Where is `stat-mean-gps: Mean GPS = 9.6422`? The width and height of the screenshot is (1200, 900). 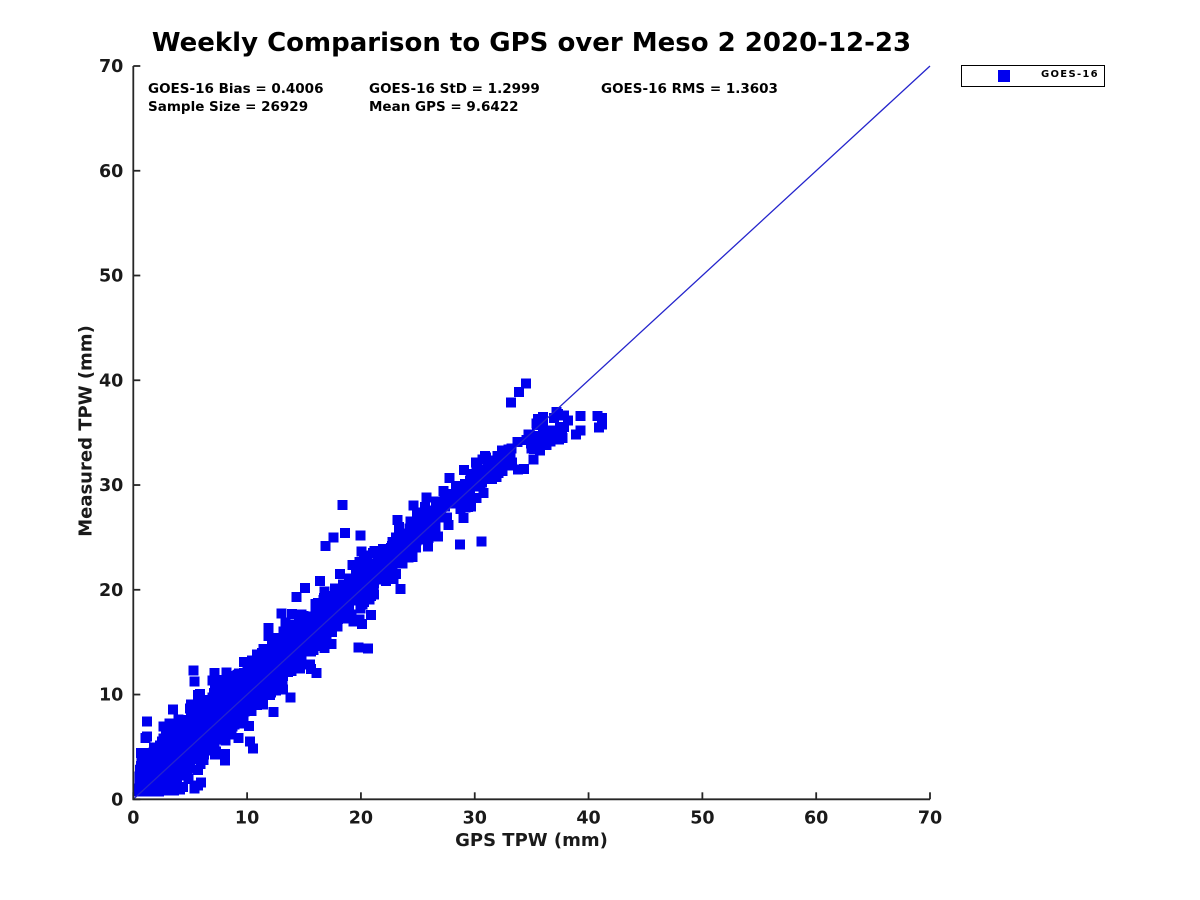
stat-mean-gps: Mean GPS = 9.6422 is located at coordinates (444, 107).